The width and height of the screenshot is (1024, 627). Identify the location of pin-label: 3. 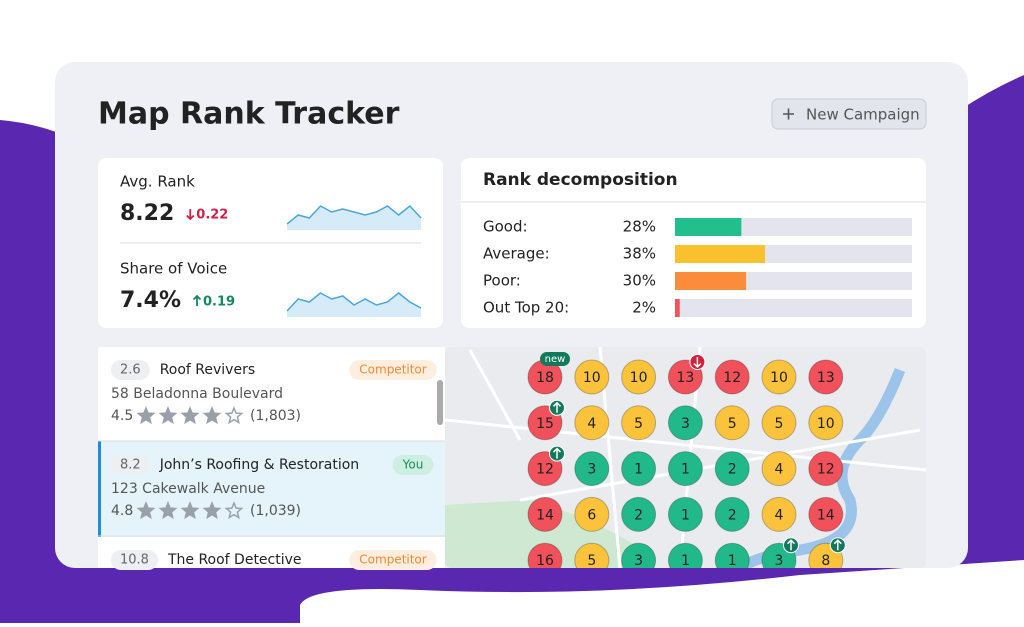
(638, 561).